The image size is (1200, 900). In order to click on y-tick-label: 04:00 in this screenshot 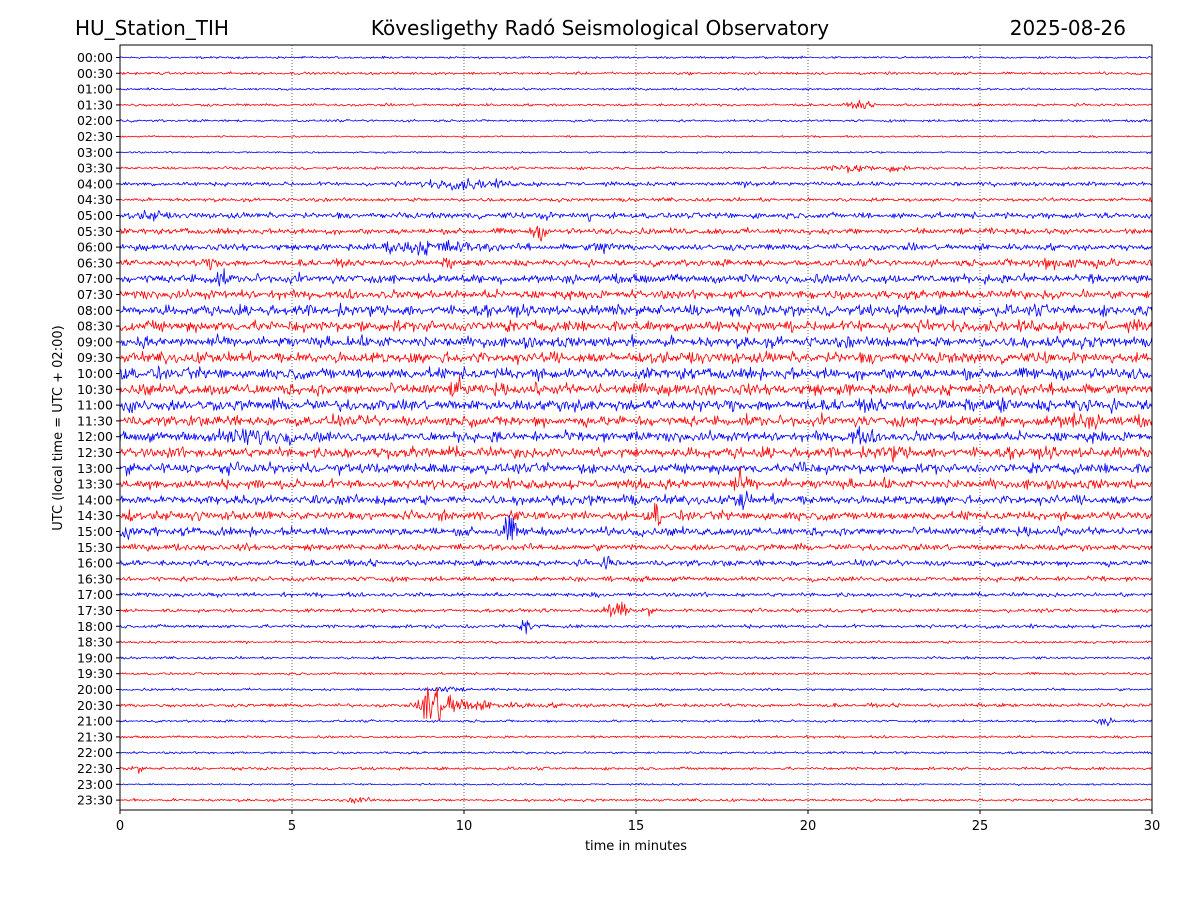, I will do `click(95, 183)`.